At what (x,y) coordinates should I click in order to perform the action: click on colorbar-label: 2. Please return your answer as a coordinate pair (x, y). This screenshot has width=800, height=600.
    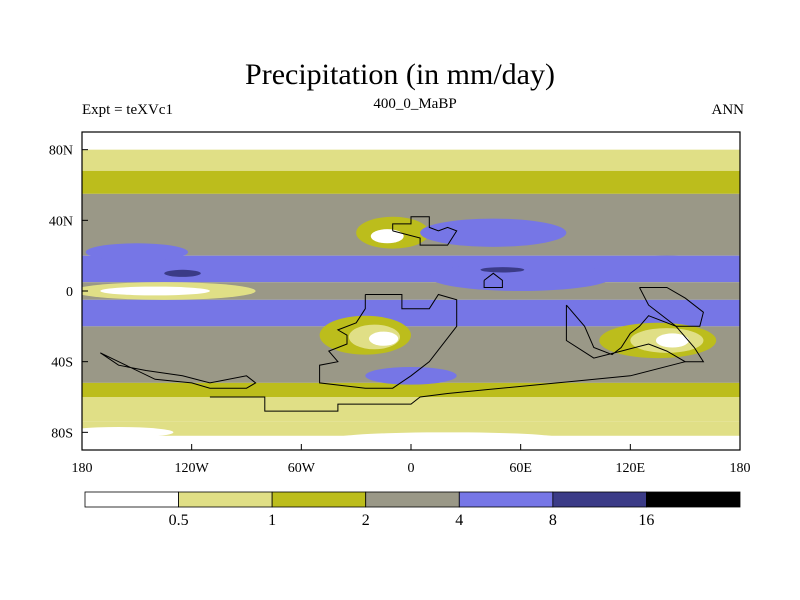
    Looking at the image, I should click on (366, 520).